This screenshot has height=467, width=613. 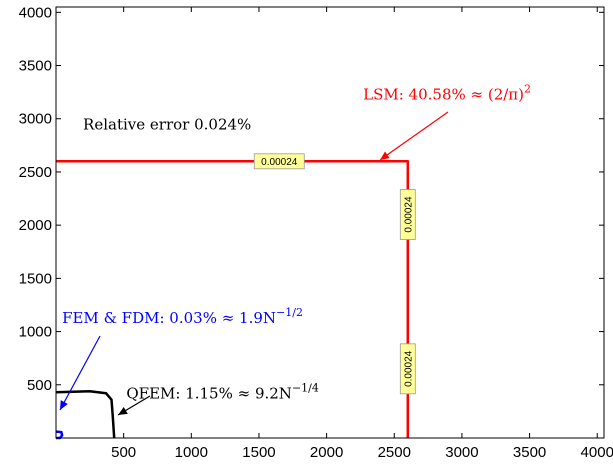 I want to click on x-tick-label: 3500, so click(x=529, y=452).